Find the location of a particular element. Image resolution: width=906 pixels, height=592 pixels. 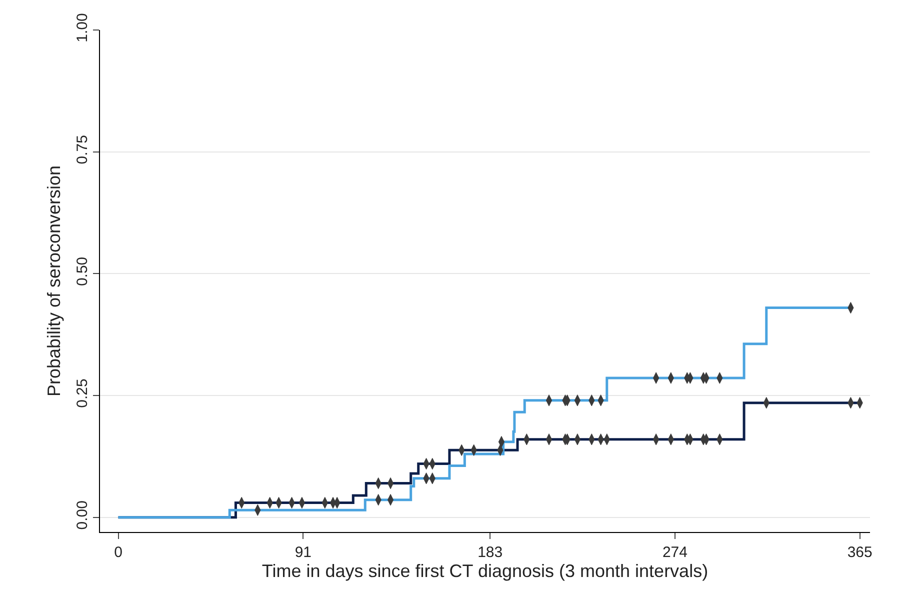

x-tick-label: 0 is located at coordinates (118, 552).